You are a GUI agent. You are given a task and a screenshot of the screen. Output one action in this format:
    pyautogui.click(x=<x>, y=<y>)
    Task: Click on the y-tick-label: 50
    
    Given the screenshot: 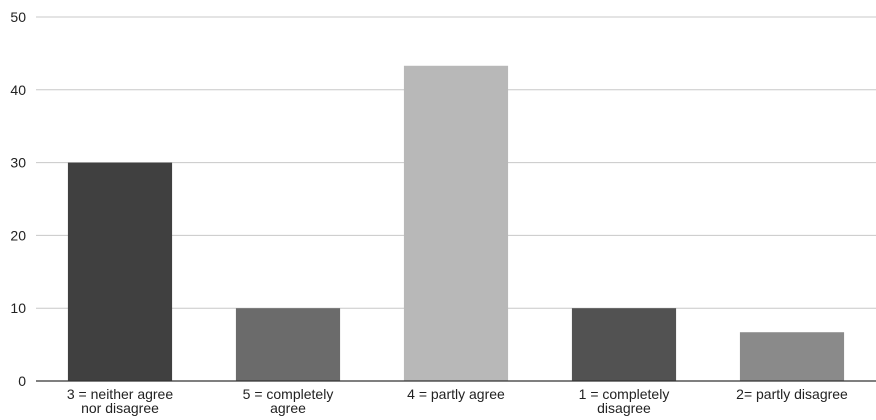 What is the action you would take?
    pyautogui.click(x=18, y=17)
    